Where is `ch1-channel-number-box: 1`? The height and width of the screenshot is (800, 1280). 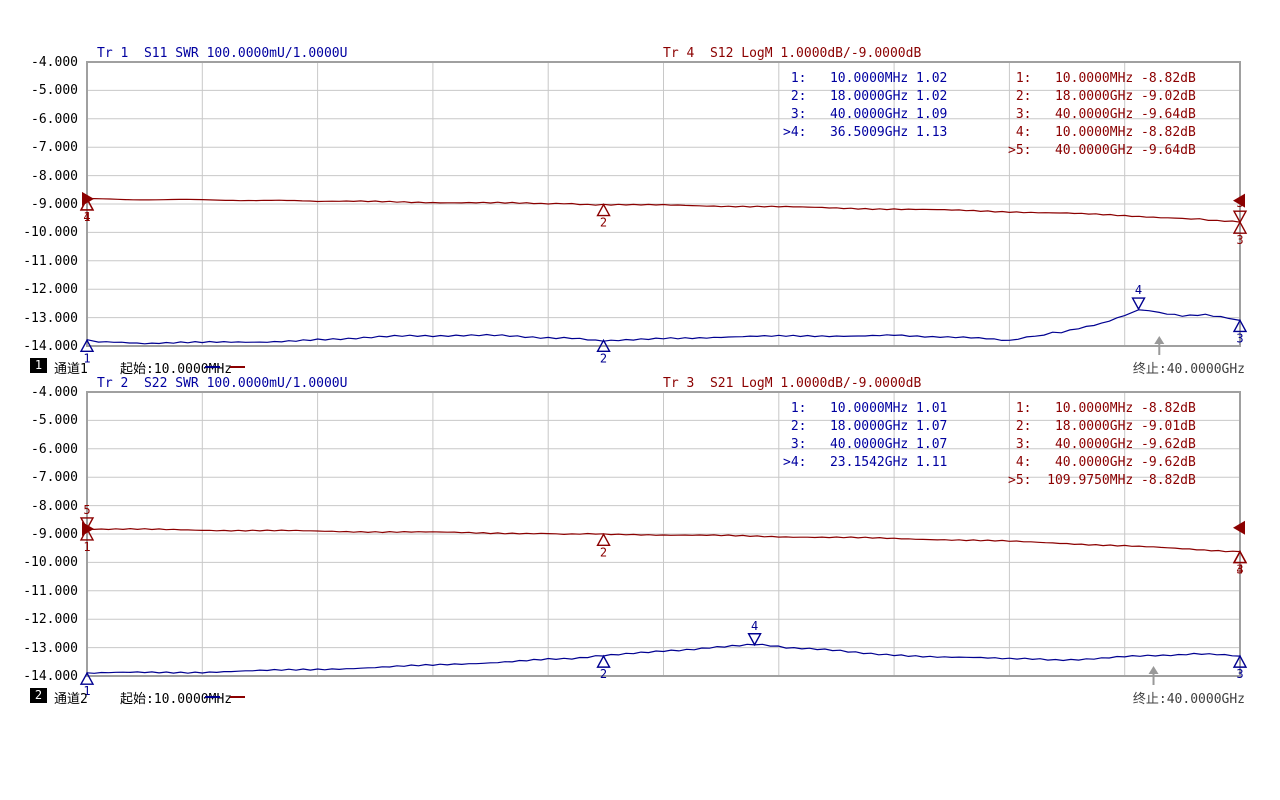
ch1-channel-number-box: 1 is located at coordinates (38, 365).